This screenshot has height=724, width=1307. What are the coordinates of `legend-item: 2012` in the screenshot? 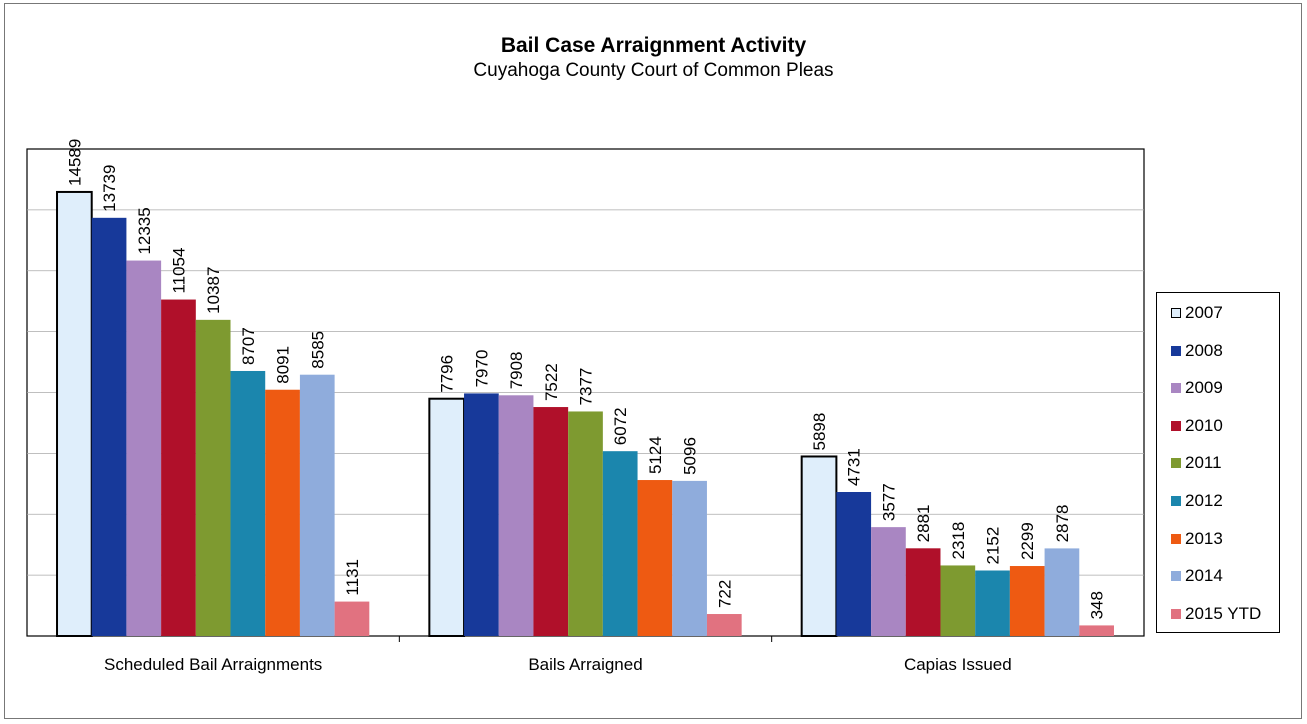 It's located at (1197, 501).